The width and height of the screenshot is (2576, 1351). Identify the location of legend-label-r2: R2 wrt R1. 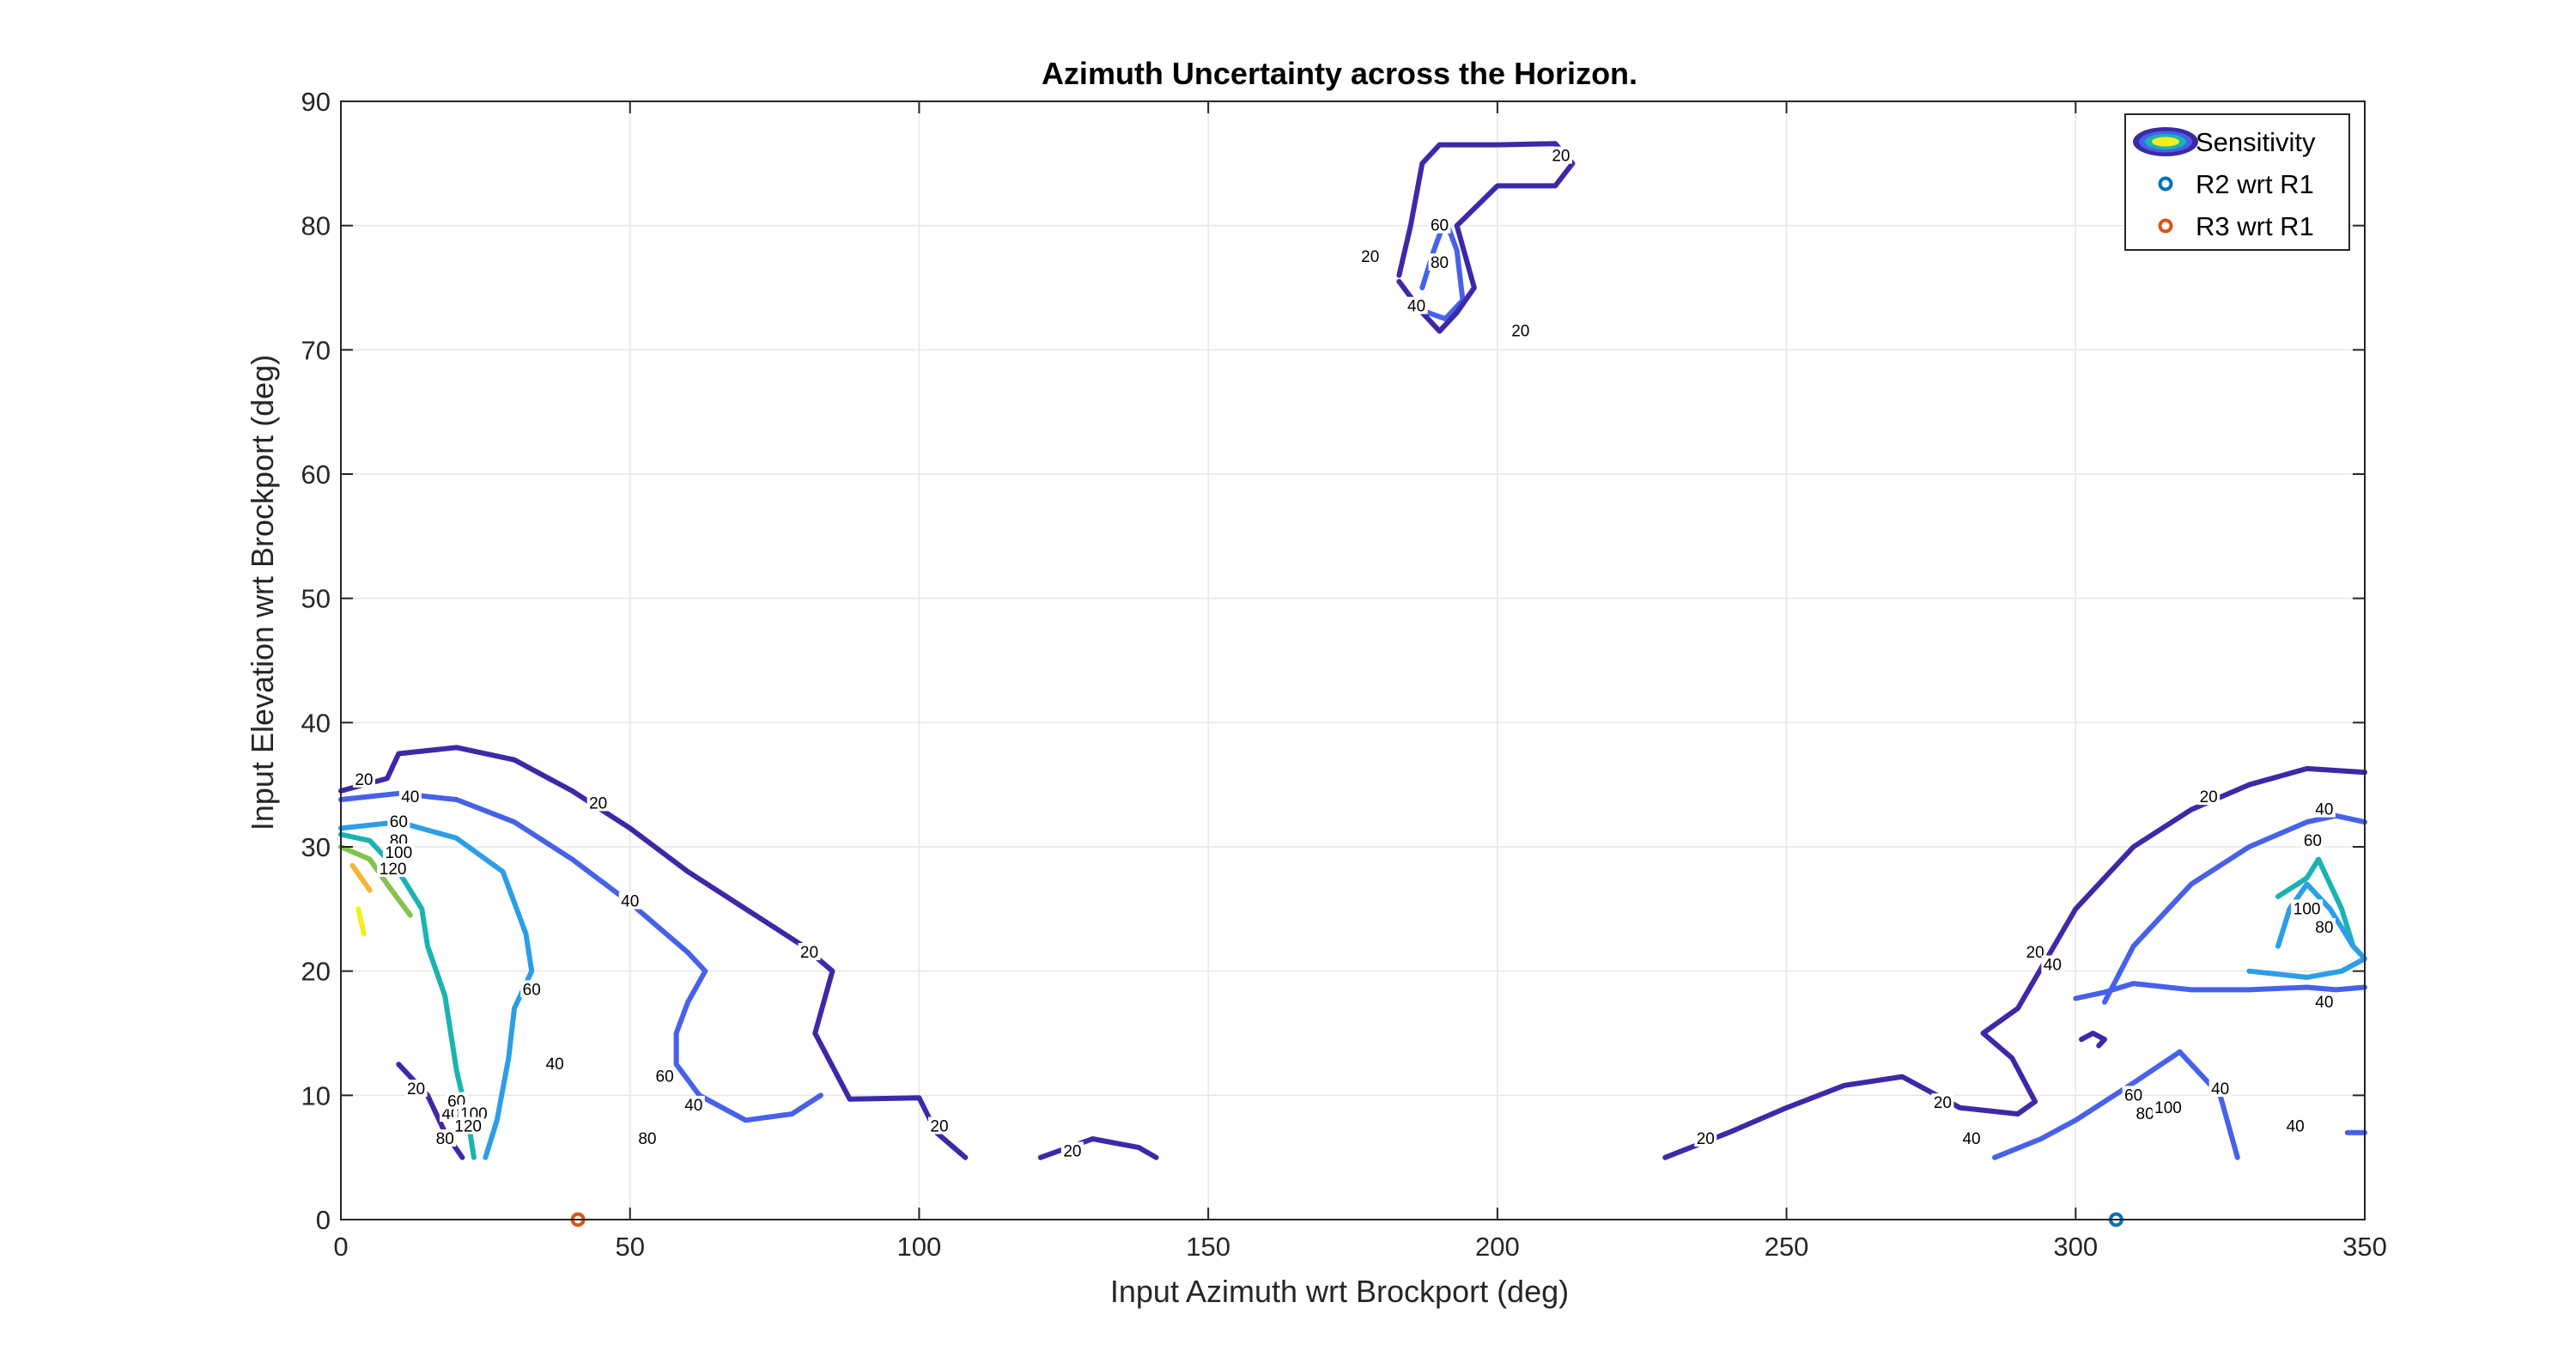
(2255, 184).